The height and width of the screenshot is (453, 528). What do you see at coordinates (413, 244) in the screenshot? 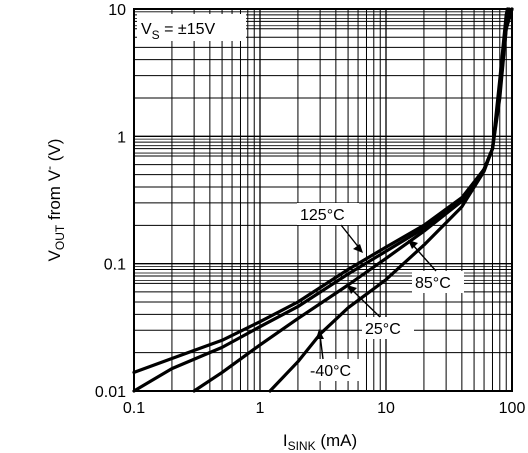
I see `arrowhead-85c` at bounding box center [413, 244].